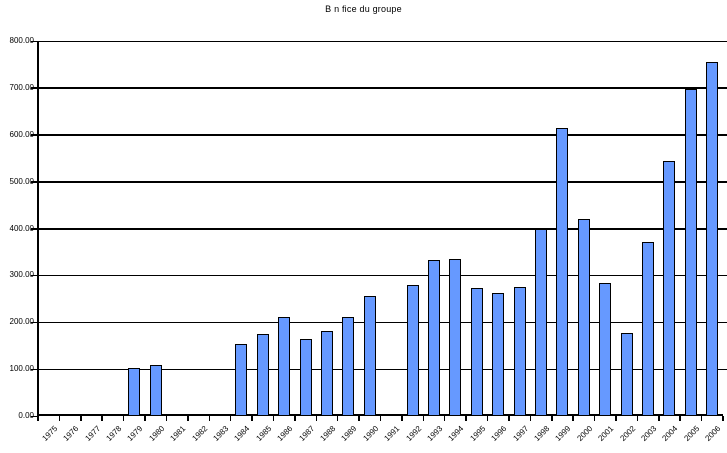 Image resolution: width=727 pixels, height=453 pixels. What do you see at coordinates (328, 433) in the screenshot?
I see `x-tick-label: 1988` at bounding box center [328, 433].